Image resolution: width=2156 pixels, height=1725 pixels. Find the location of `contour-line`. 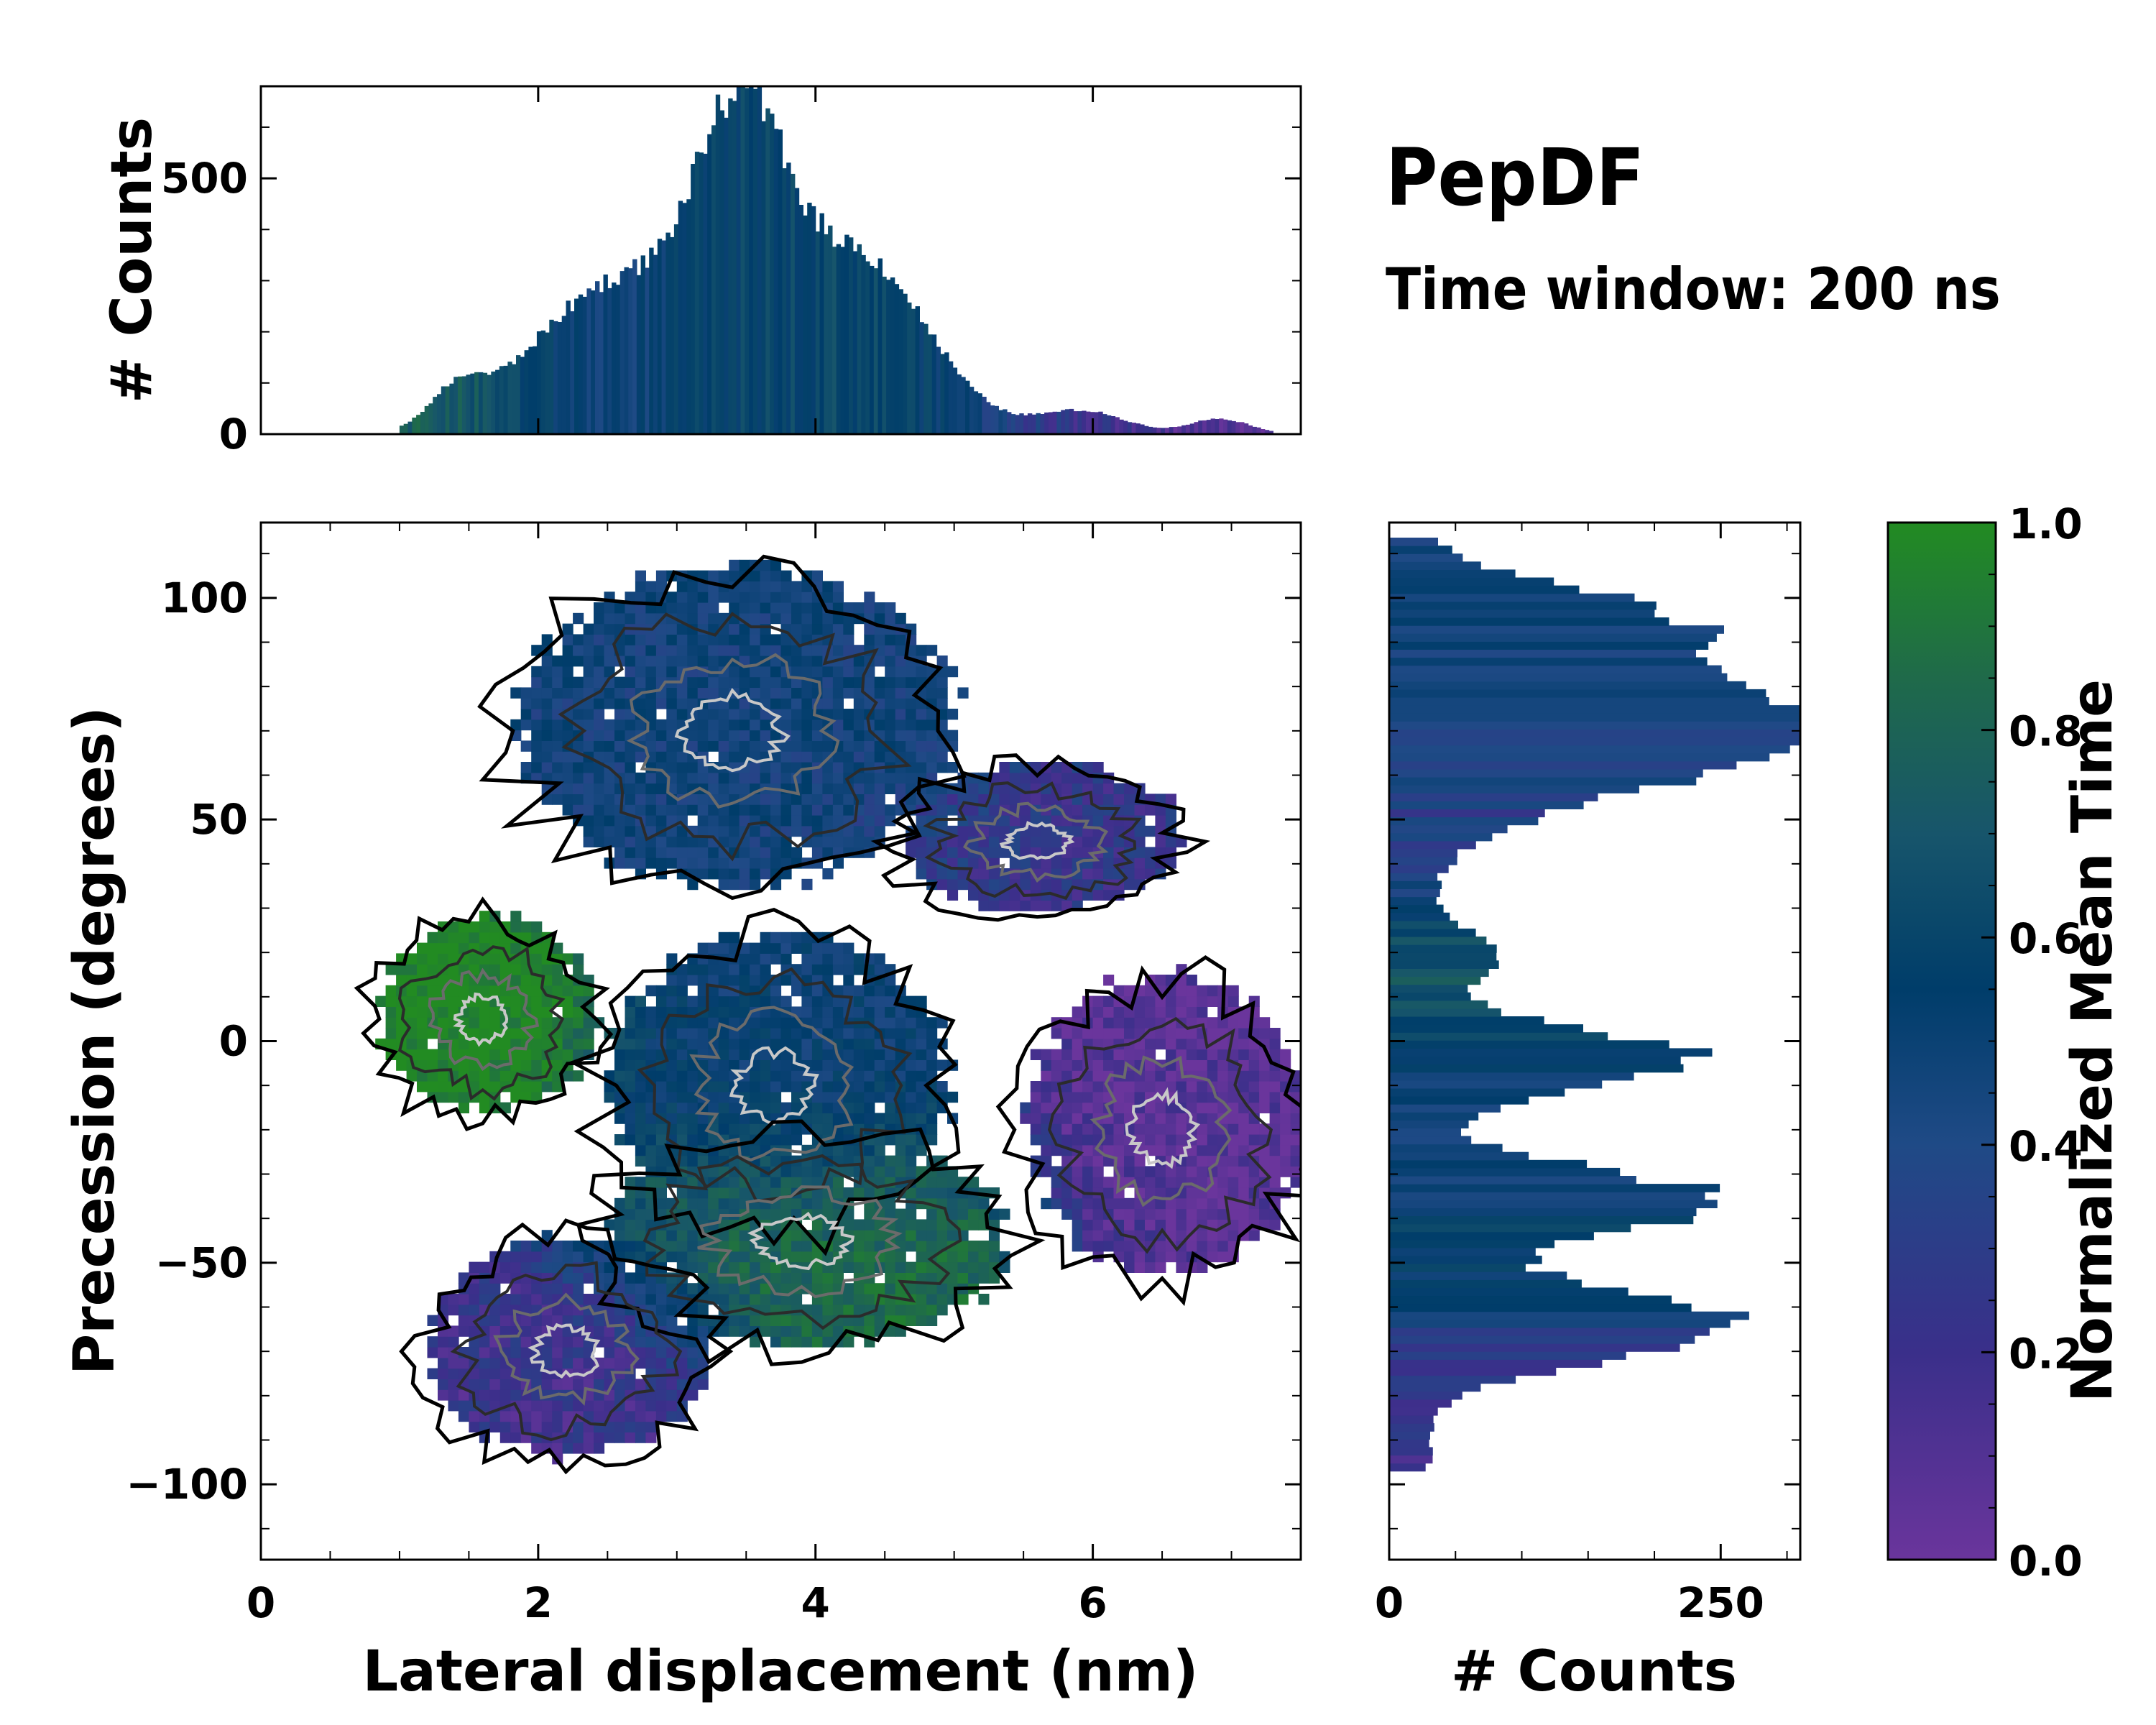

contour-line is located at coordinates (484, 1013).